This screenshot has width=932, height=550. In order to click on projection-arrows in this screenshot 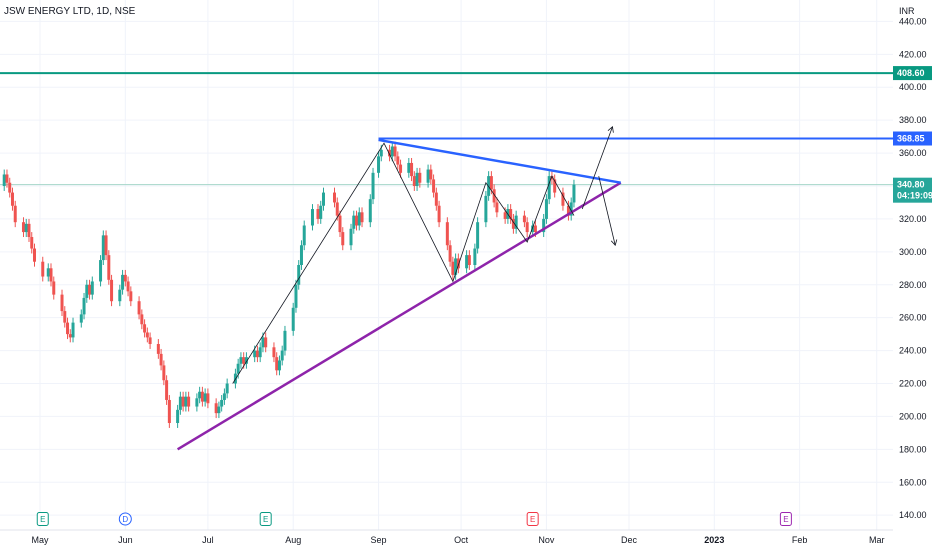, I will do `click(599, 186)`.